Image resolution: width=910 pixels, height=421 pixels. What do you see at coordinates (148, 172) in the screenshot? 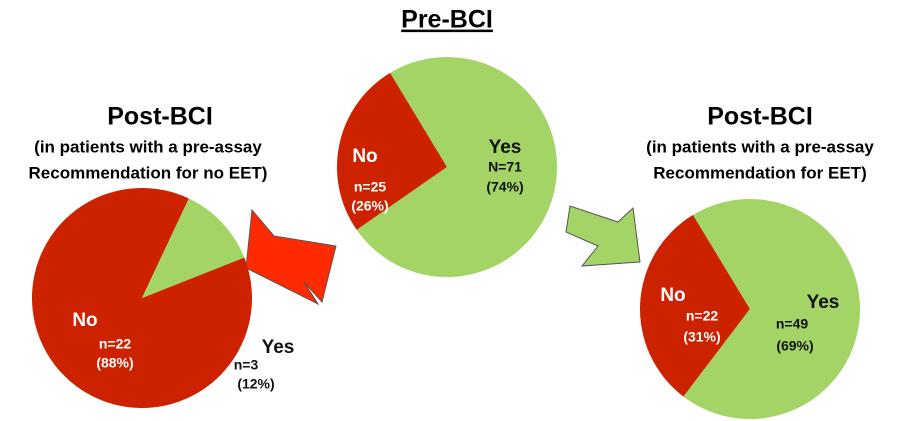
I see `chart-subtitle: Recommendation for no EET)` at bounding box center [148, 172].